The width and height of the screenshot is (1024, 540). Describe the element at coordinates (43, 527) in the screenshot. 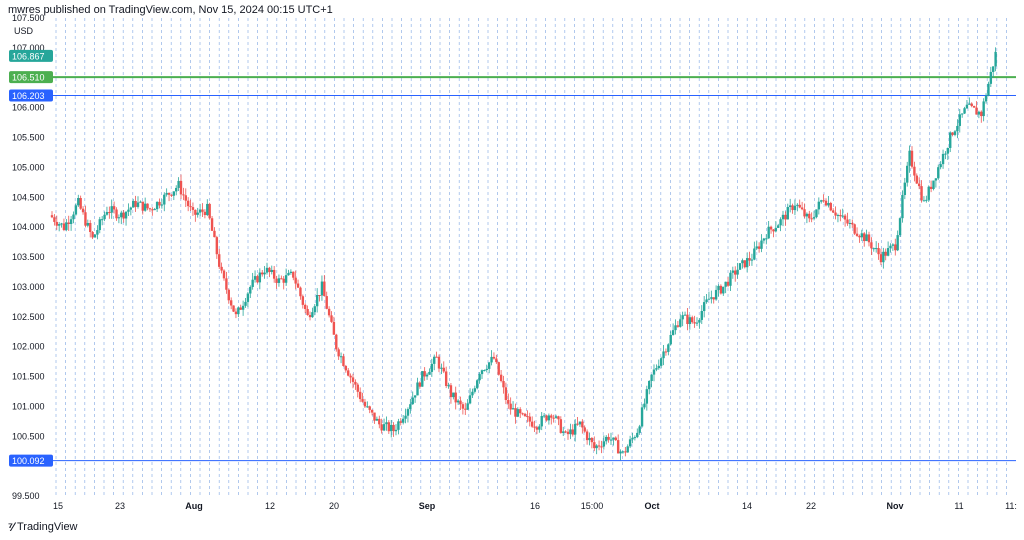

I see `tradingview-brand: ⁷⁄ TradingView` at that location.